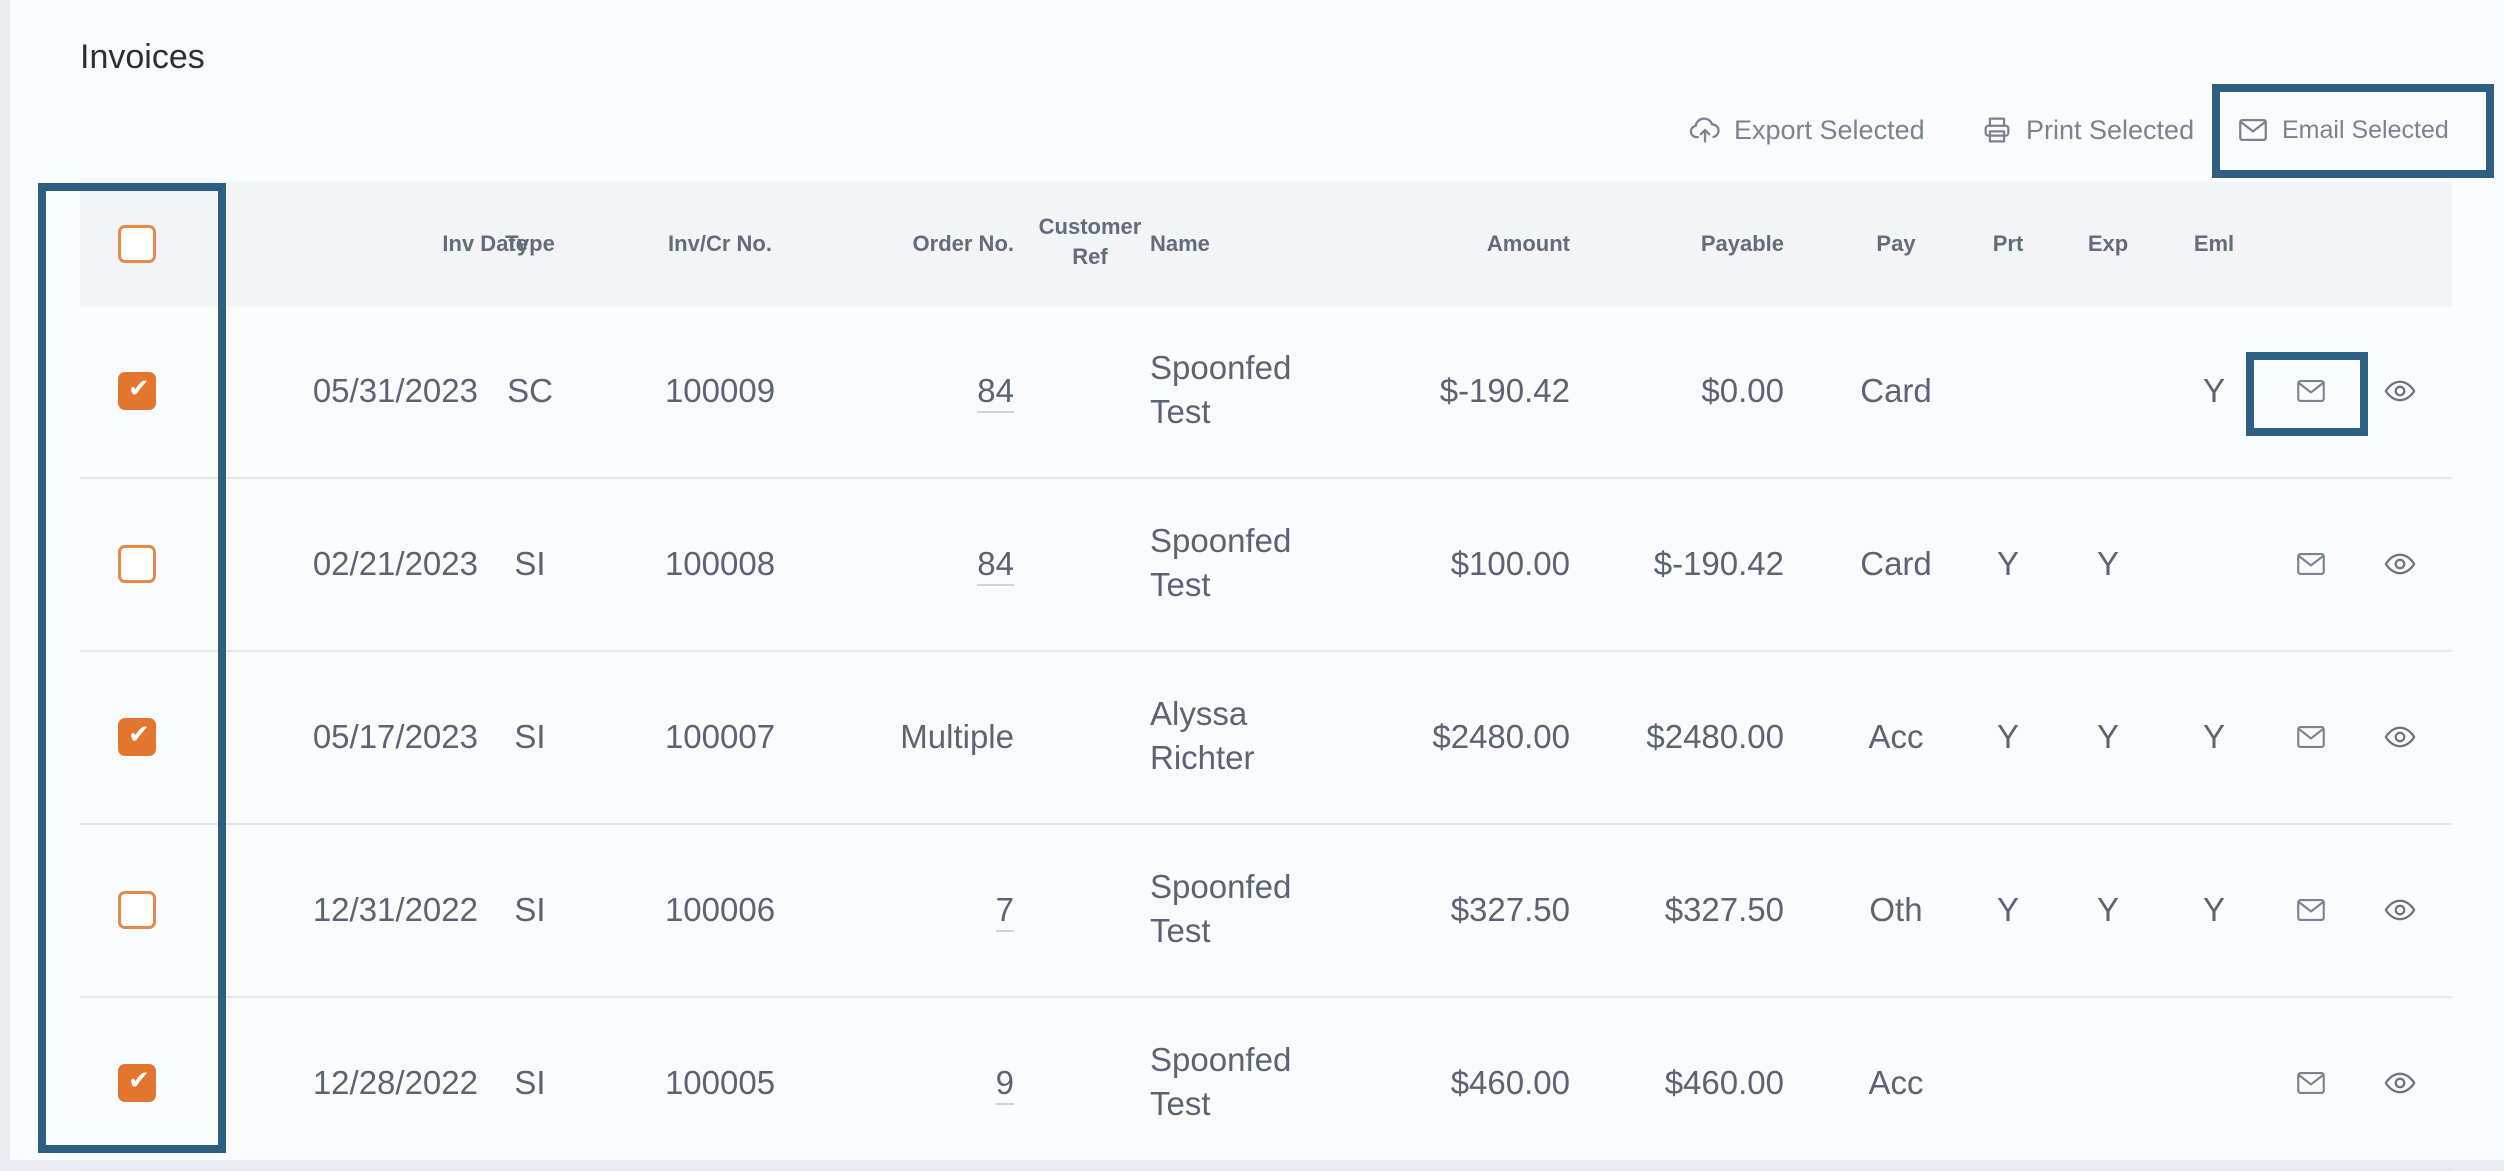  What do you see at coordinates (1004, 911) in the screenshot?
I see `order-link: 7` at bounding box center [1004, 911].